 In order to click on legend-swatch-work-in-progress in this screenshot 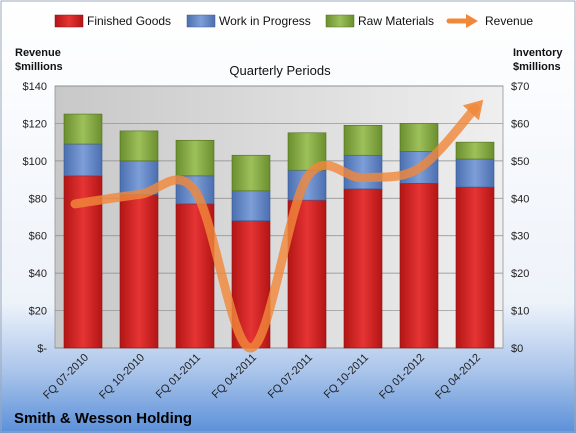, I will do `click(201, 21)`.